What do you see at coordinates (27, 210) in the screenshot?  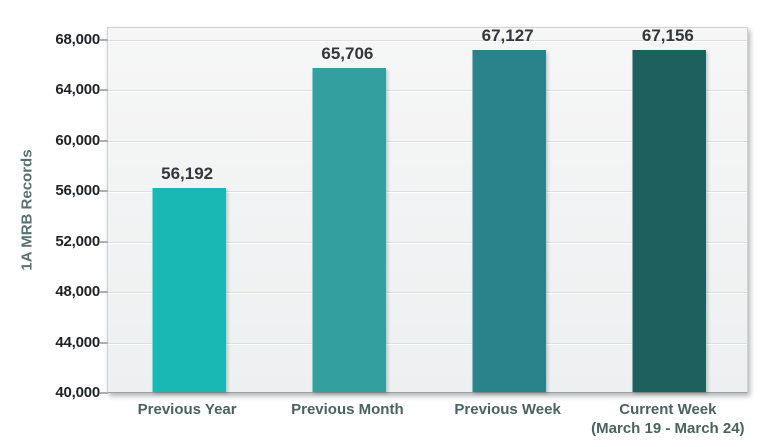 I see `y-axis-title: 1A MRB Records` at bounding box center [27, 210].